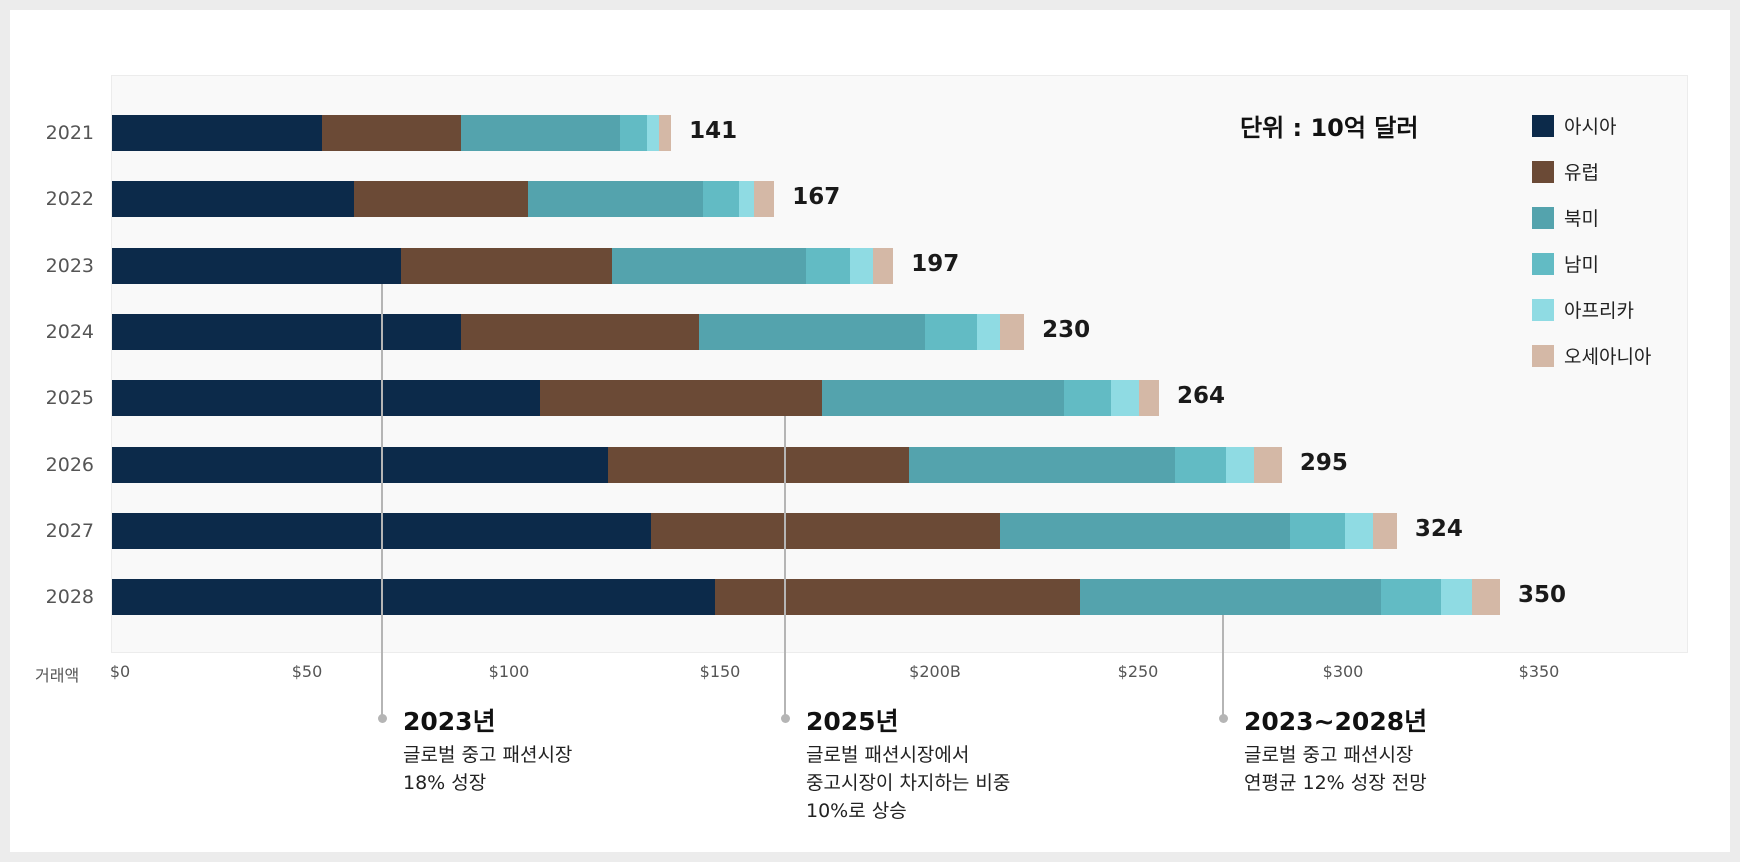 This screenshot has height=862, width=1740. What do you see at coordinates (1343, 671) in the screenshot?
I see `x-tick-label: $300` at bounding box center [1343, 671].